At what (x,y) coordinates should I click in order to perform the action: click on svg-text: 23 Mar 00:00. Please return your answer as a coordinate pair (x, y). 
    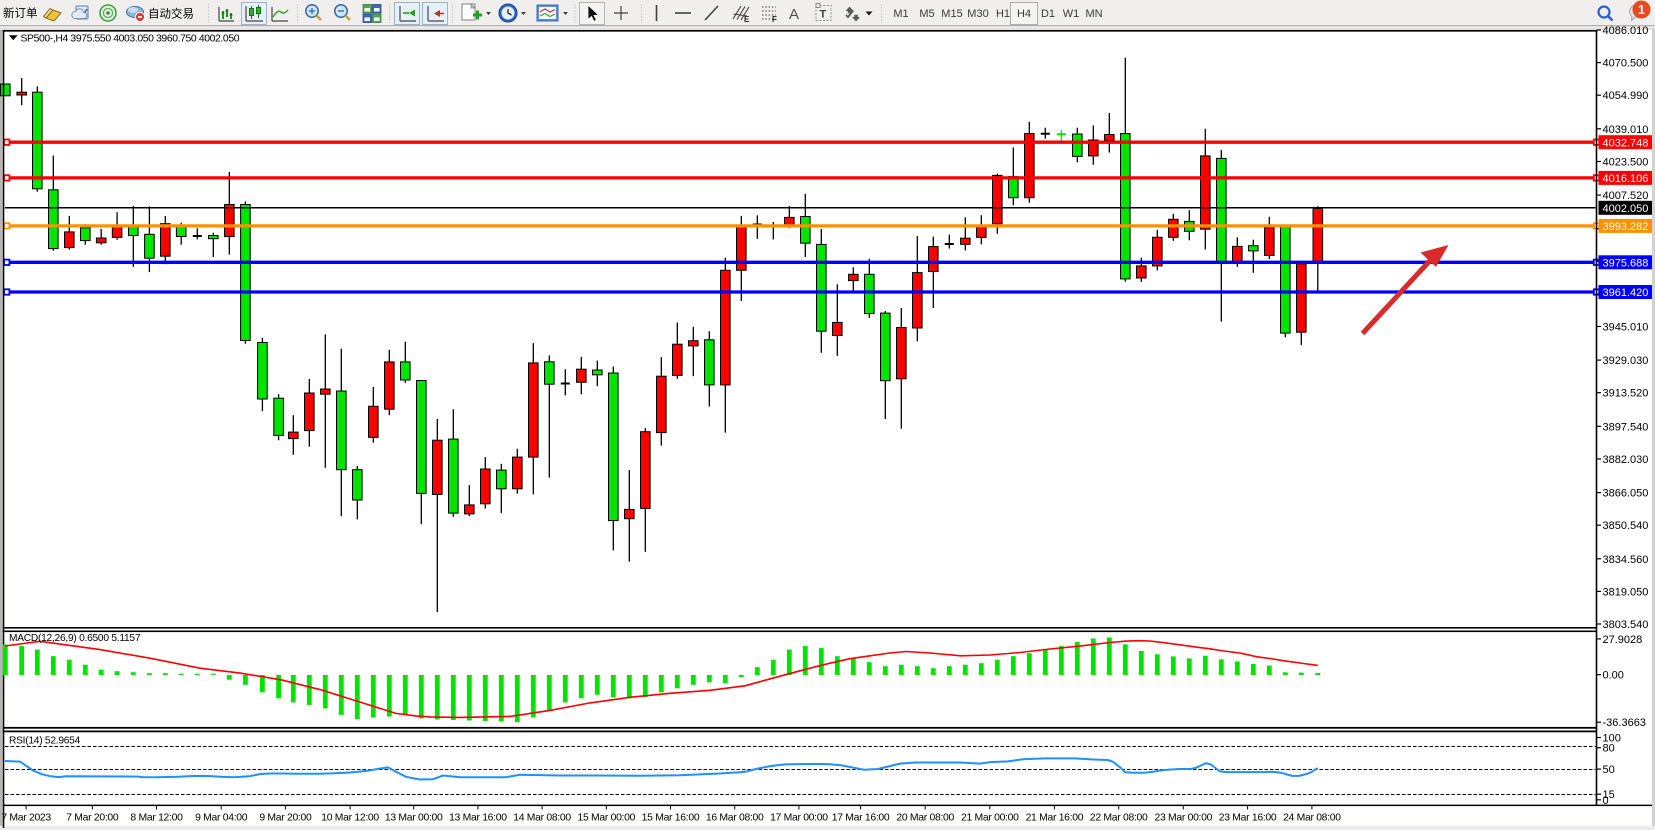
    Looking at the image, I should click on (1183, 817).